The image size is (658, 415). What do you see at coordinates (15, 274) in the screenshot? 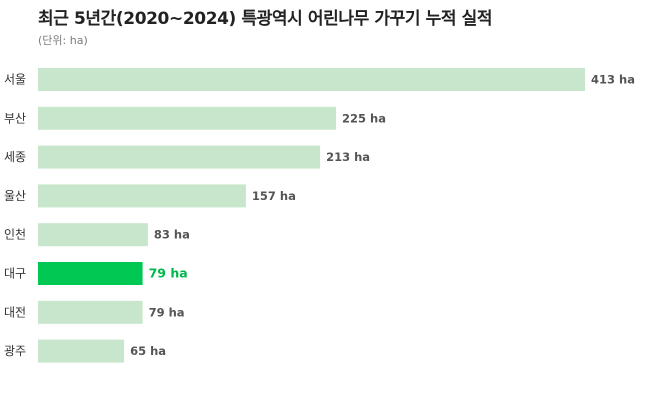
I see `category-label: 대구` at bounding box center [15, 274].